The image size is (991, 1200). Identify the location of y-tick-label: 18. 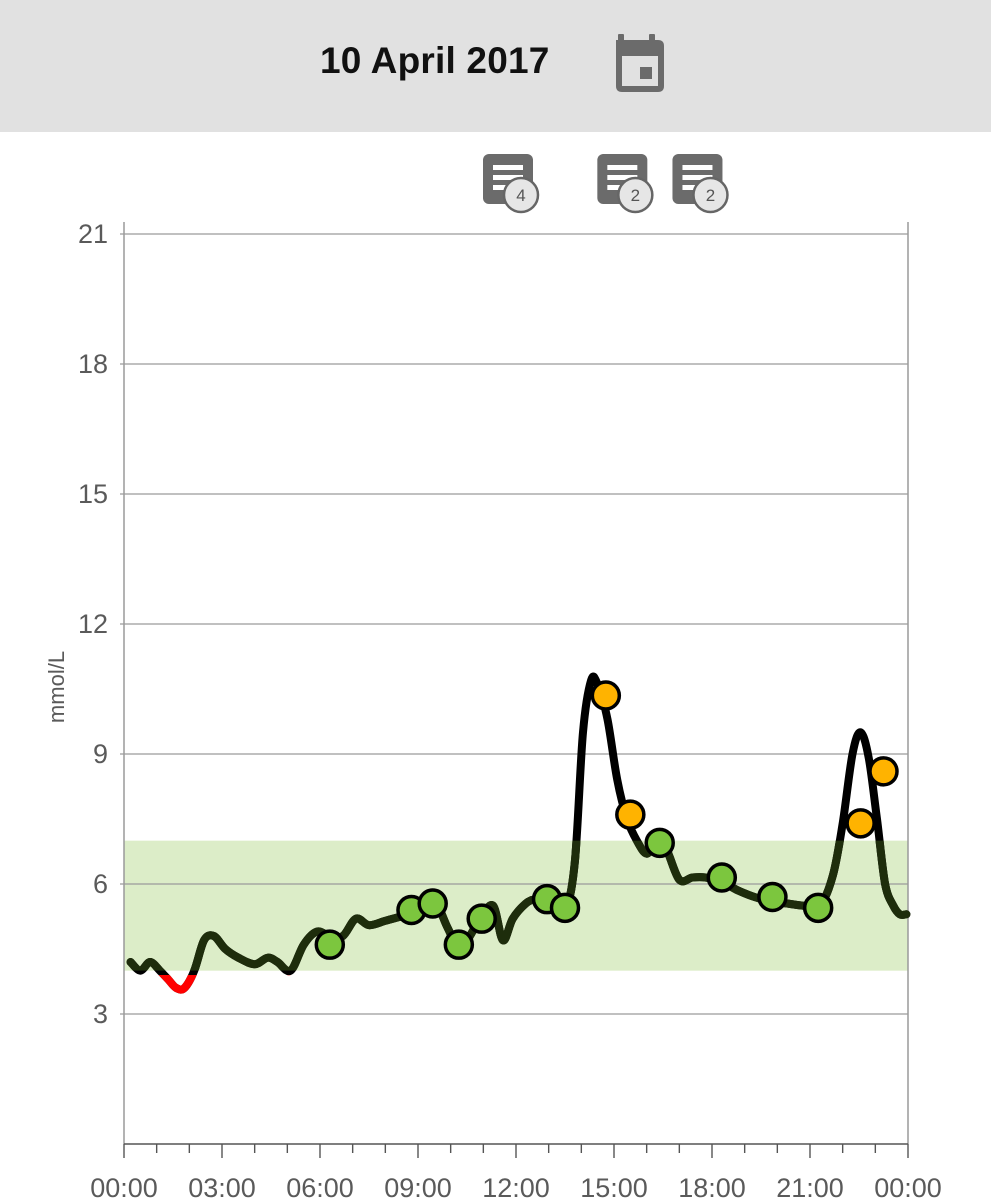
(93, 364).